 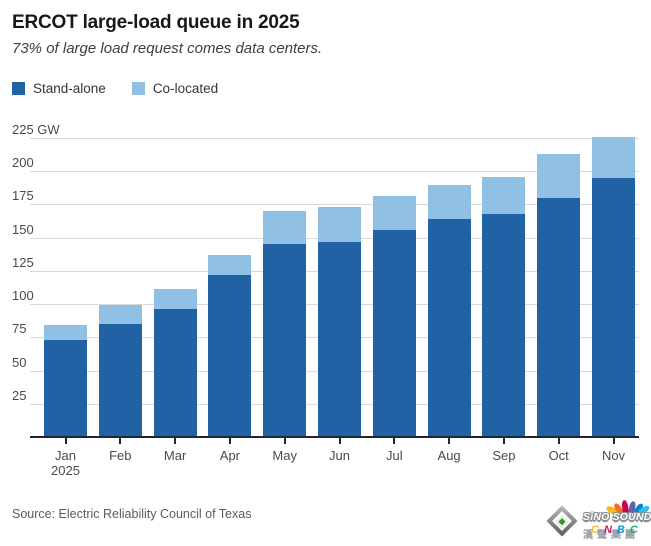 I want to click on legend: Stand-alone Co-located, so click(x=115, y=88).